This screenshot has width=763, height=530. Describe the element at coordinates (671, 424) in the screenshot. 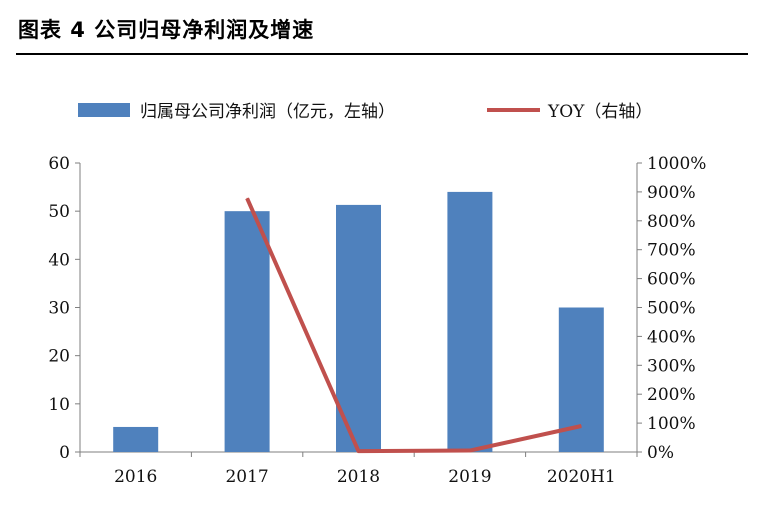

I see `y-right-tick-label: 100%` at that location.